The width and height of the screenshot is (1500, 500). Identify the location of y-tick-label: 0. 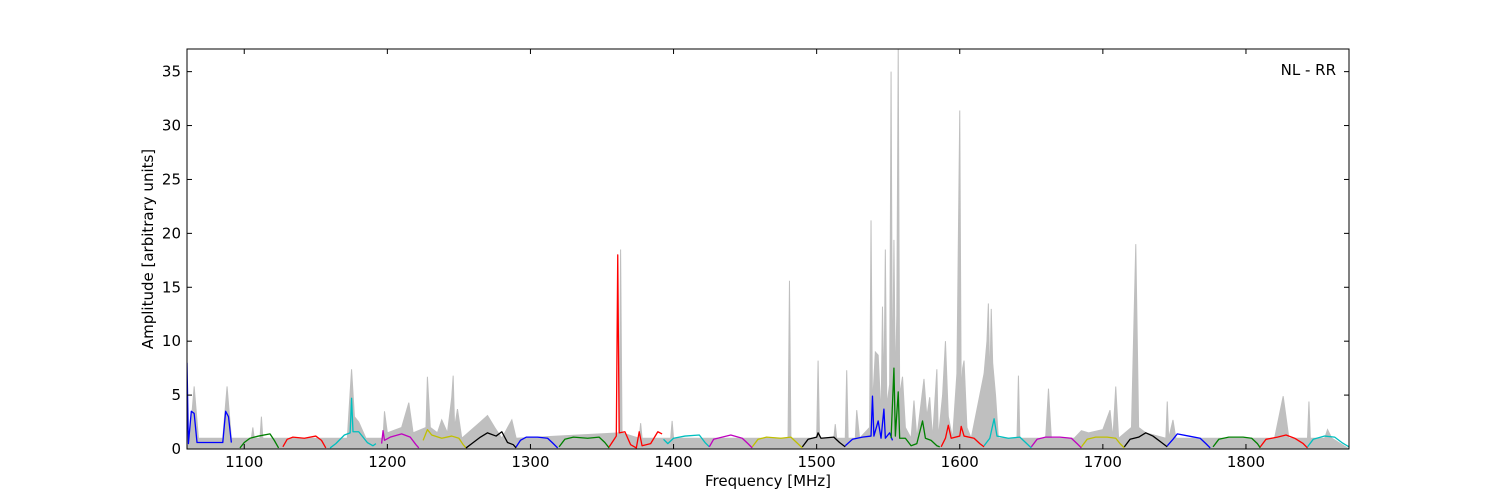
(176, 449).